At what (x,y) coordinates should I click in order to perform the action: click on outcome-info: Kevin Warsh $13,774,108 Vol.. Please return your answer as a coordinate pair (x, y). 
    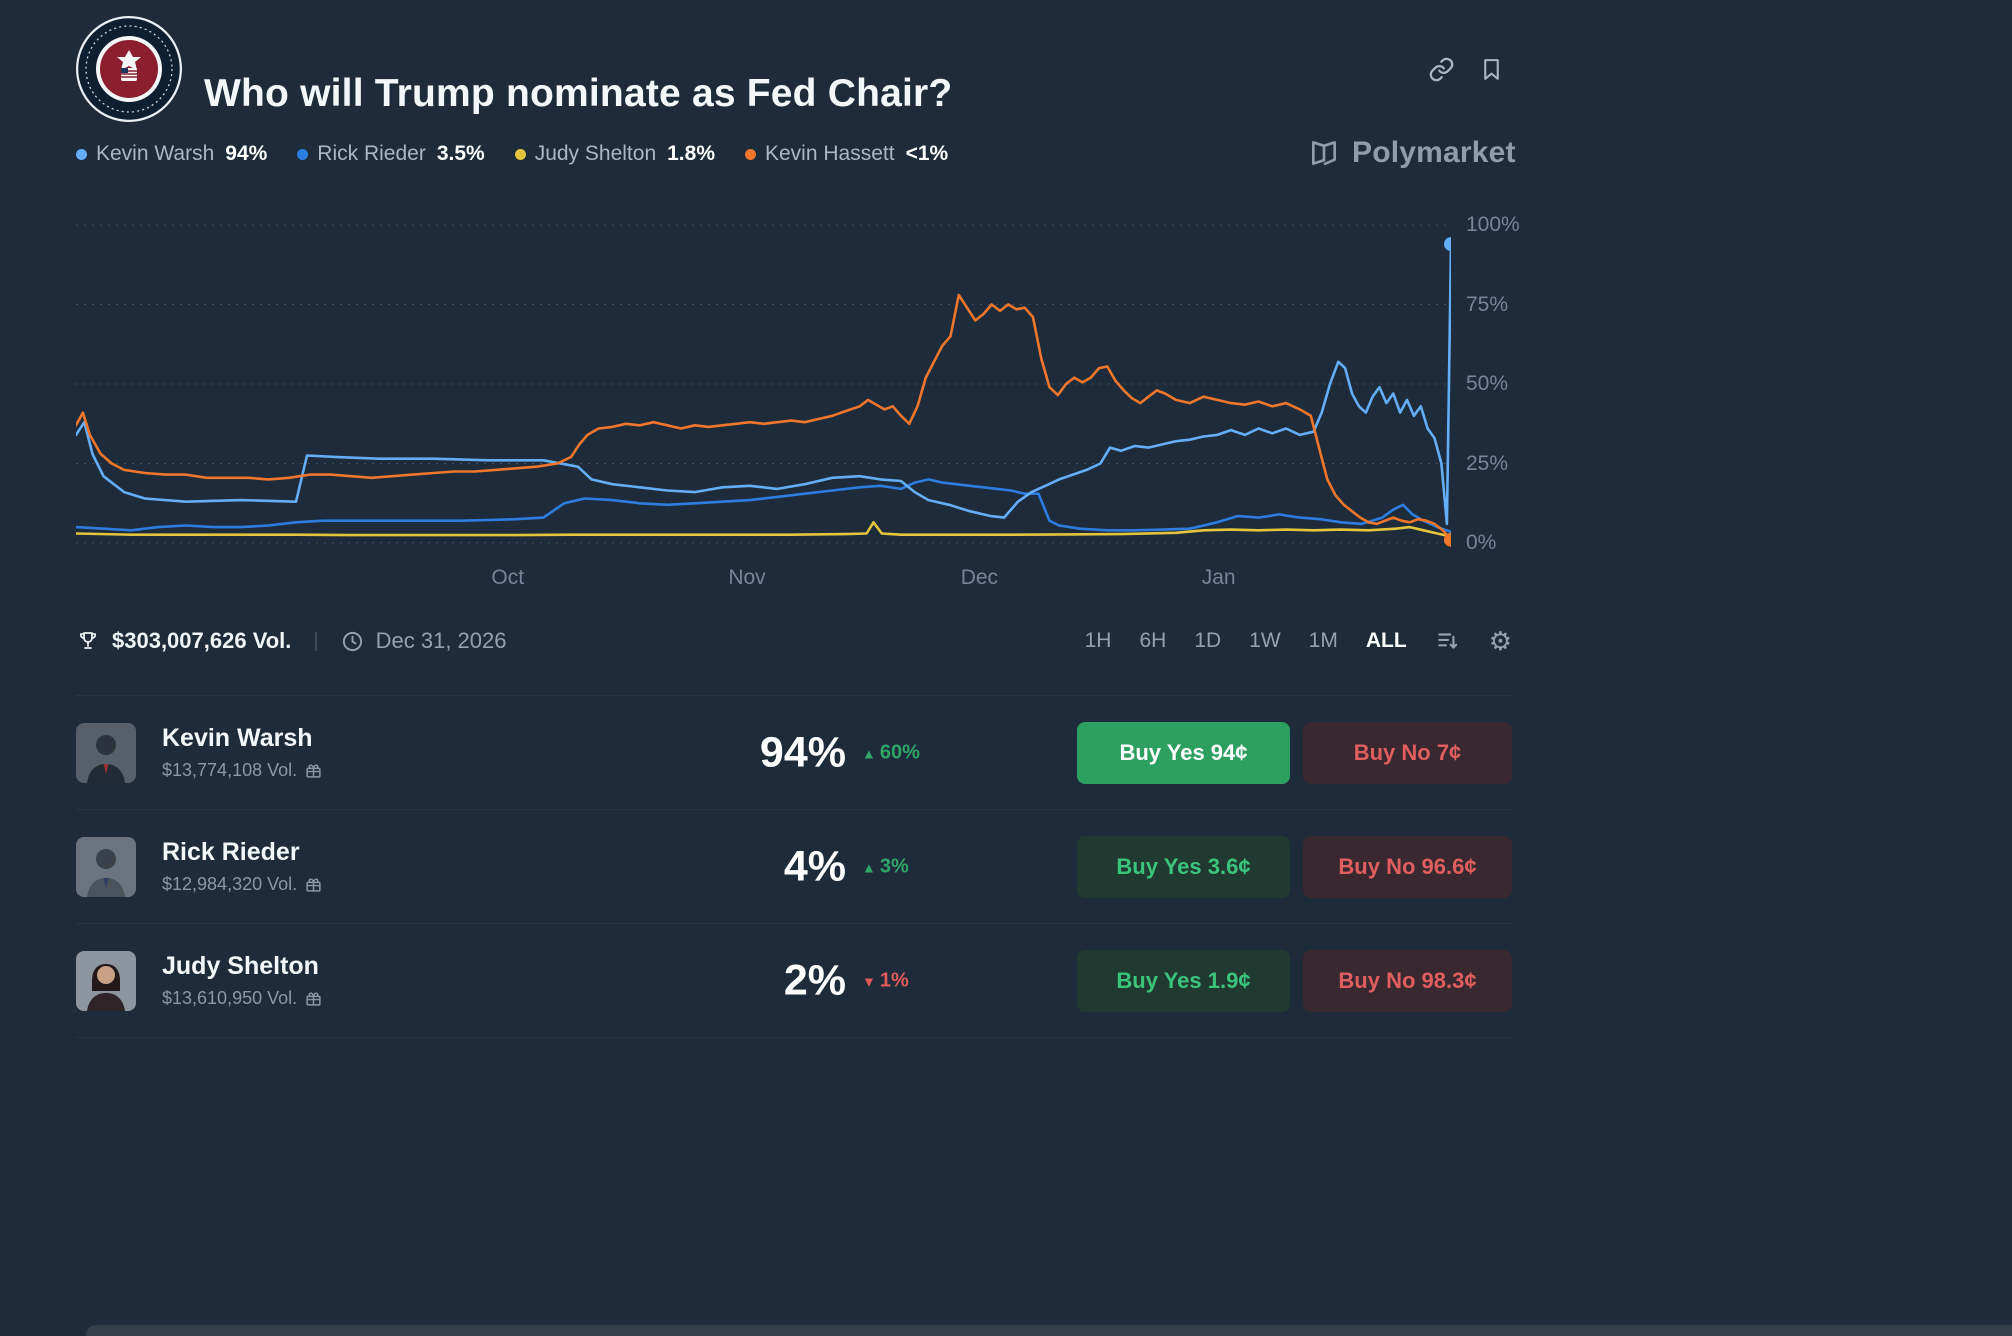
    Looking at the image, I should click on (242, 752).